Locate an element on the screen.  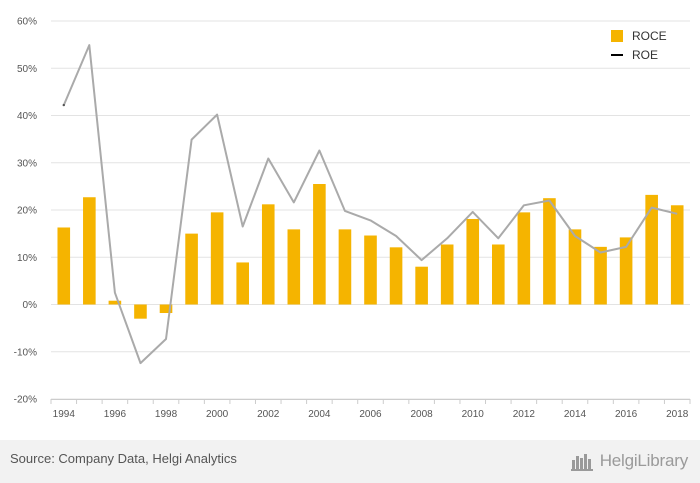
y-axis-labels: -20% -10% 0% 10% 20% 30% 40% 50% 60% is located at coordinates (25, 211).